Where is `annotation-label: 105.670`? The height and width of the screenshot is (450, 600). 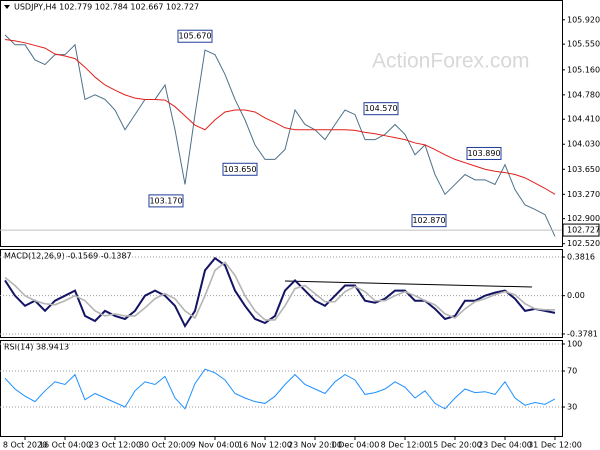 annotation-label: 105.670 is located at coordinates (194, 36).